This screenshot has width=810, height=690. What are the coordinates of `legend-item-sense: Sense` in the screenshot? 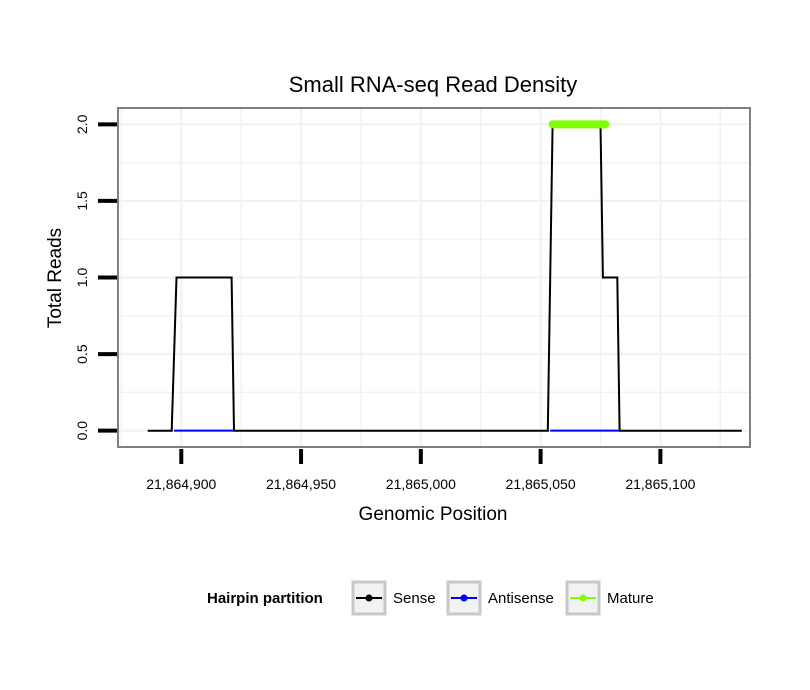 It's located at (393, 598).